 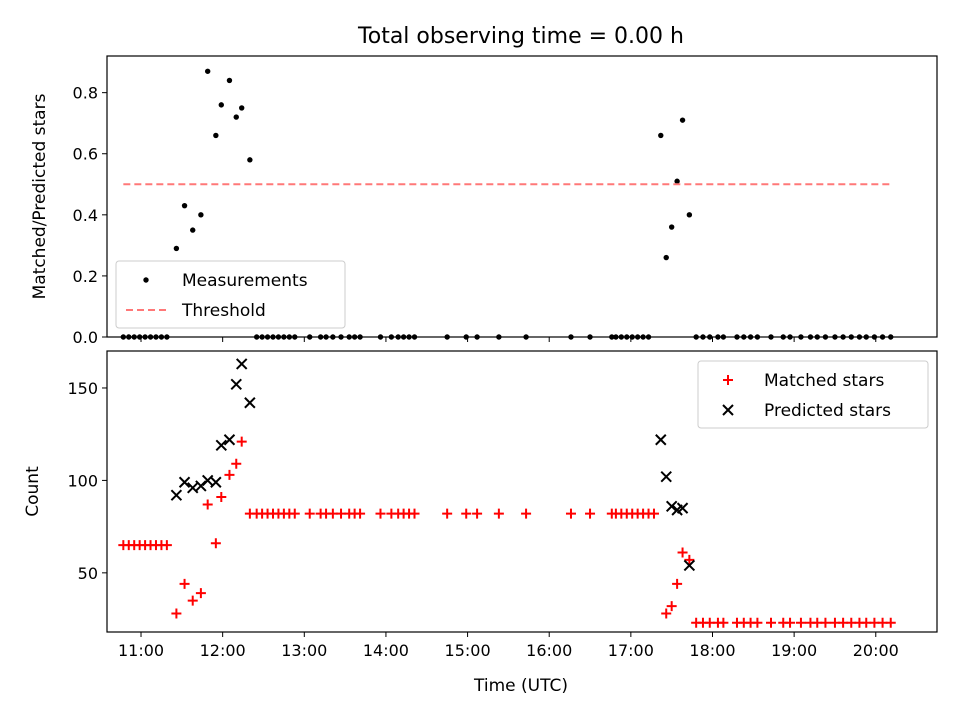 What do you see at coordinates (386, 650) in the screenshot?
I see `x-tick-label: 14:00` at bounding box center [386, 650].